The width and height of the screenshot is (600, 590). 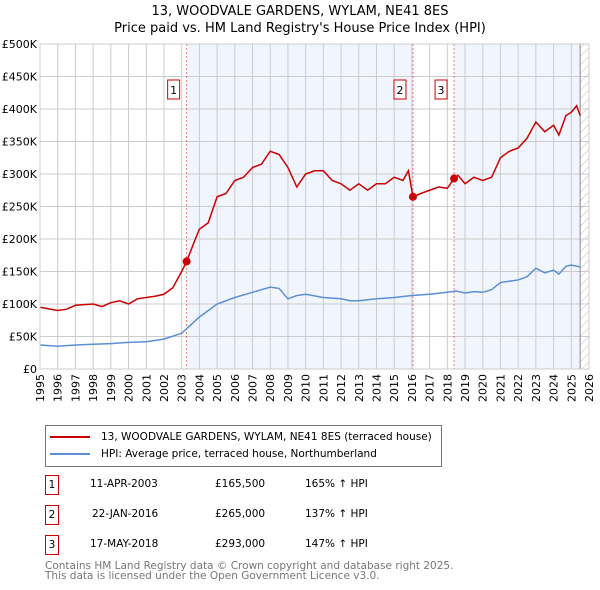 I want to click on sale-hpi: 165% ↑ HPI, so click(x=336, y=484).